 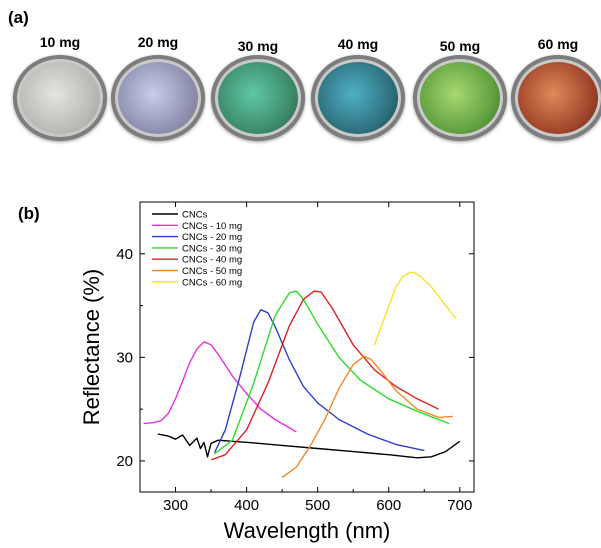 I want to click on x-tick-label-4: 600, so click(x=388, y=505).